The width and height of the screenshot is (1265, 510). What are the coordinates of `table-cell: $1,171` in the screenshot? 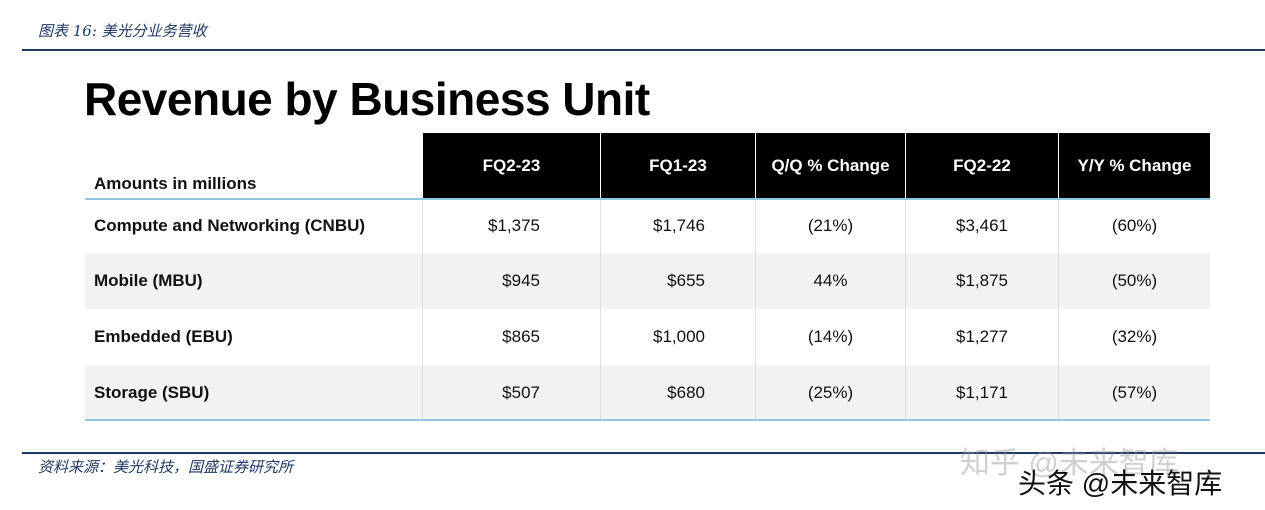 It's located at (981, 392).